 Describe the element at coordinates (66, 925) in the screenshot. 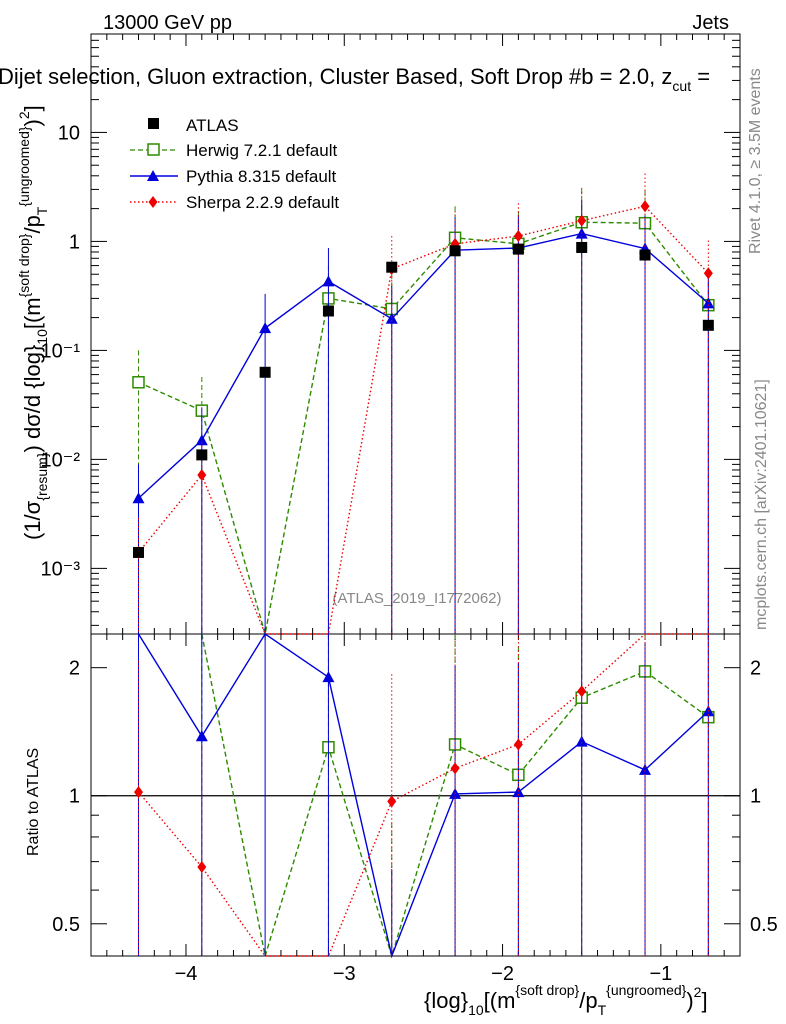

I see `y-tick-label-ratio: 0.5` at that location.